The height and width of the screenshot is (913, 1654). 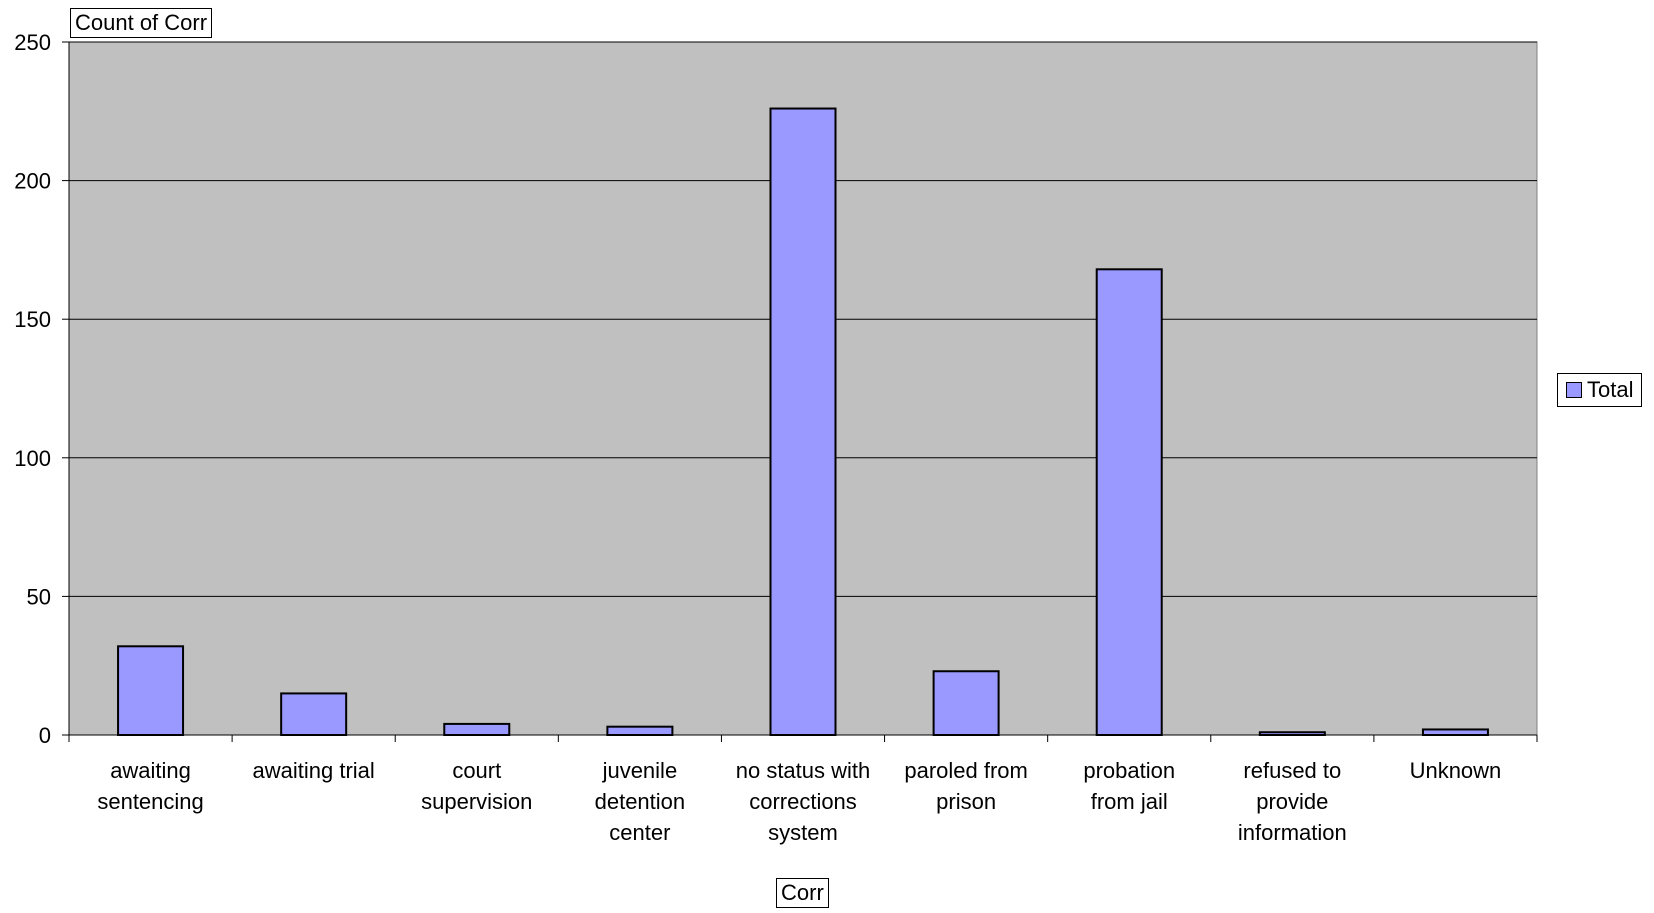 What do you see at coordinates (476, 770) in the screenshot?
I see `x-tick-label-line: court` at bounding box center [476, 770].